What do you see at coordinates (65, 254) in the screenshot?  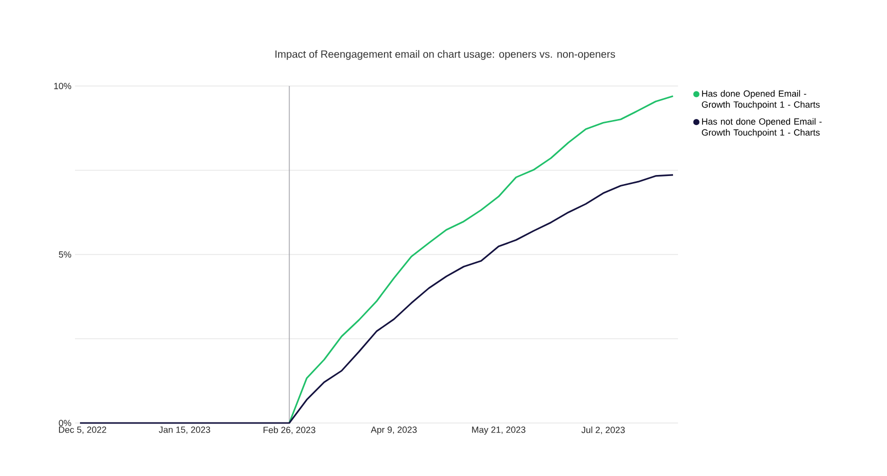 I see `y-tick-label: 5%` at bounding box center [65, 254].